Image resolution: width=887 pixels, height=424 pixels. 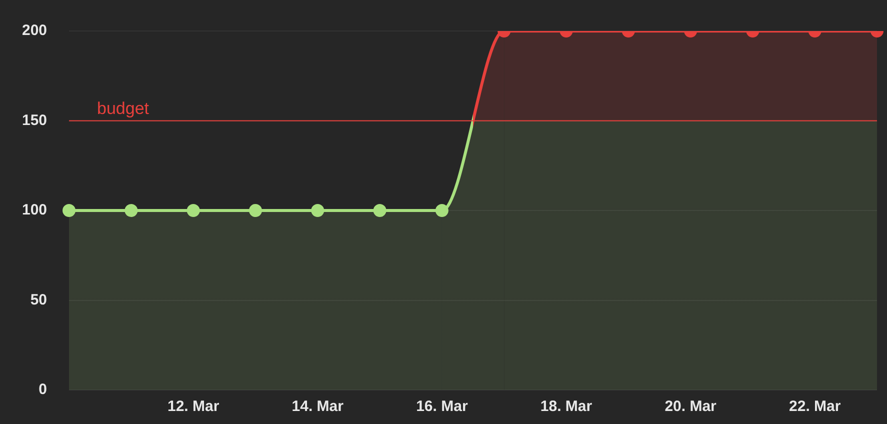 What do you see at coordinates (123, 108) in the screenshot?
I see `ref-line-label: budget` at bounding box center [123, 108].